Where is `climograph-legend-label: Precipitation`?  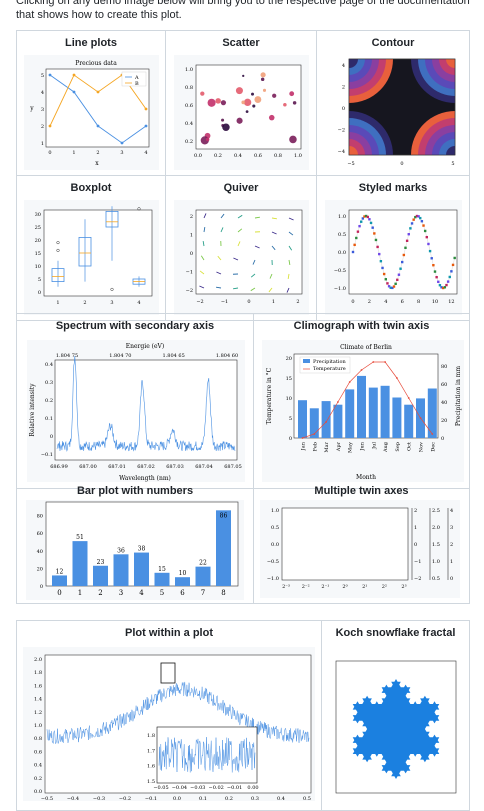 climograph-legend-label: Precipitation is located at coordinates (330, 362).